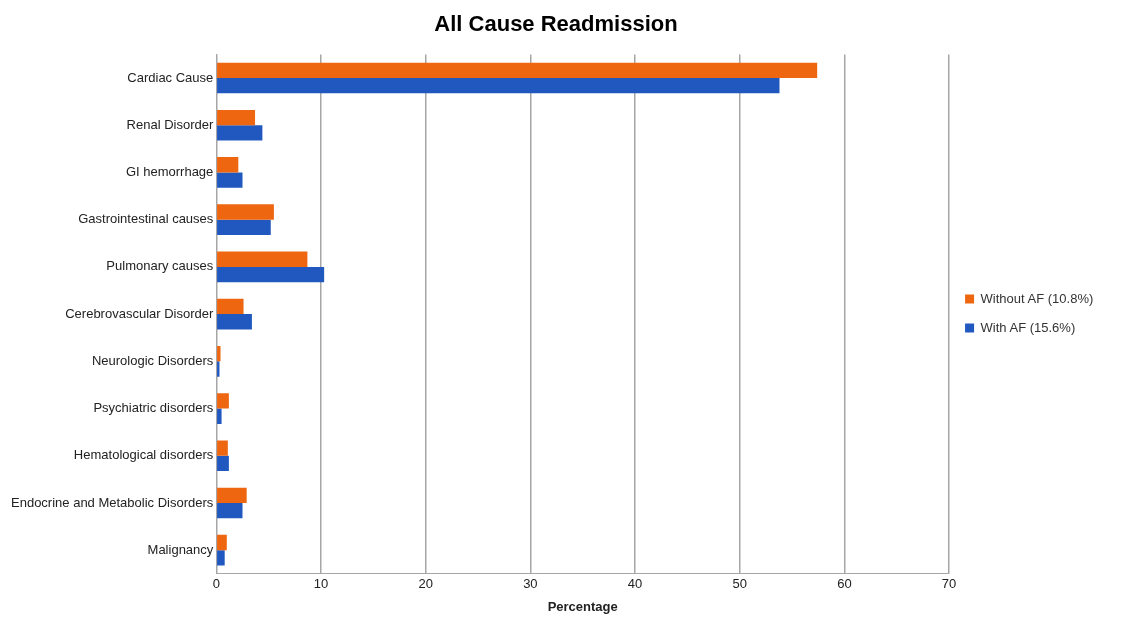  I want to click on x-tick-label: 40, so click(635, 584).